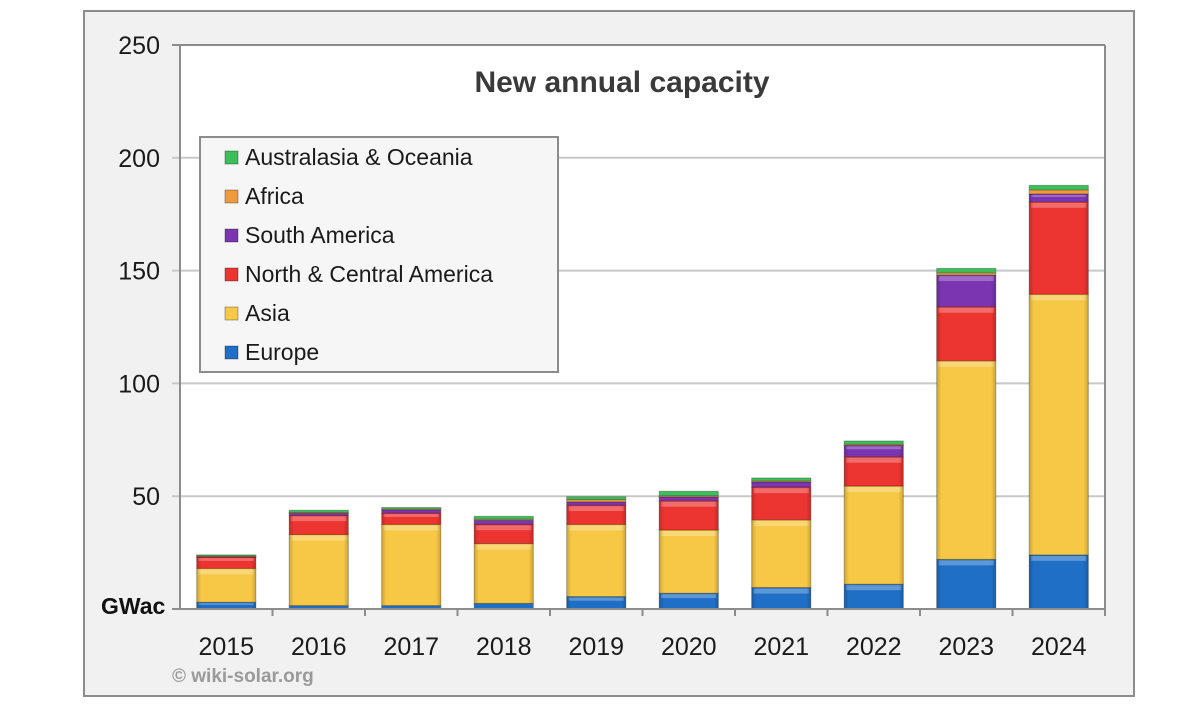 The width and height of the screenshot is (1200, 715). What do you see at coordinates (411, 647) in the screenshot?
I see `x-tick-label: 2017` at bounding box center [411, 647].